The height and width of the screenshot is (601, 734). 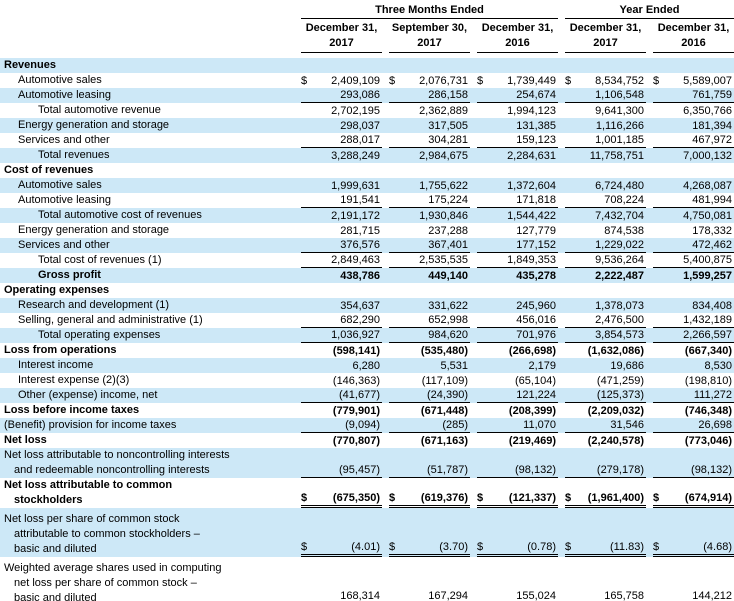 I want to click on value-cell: 8,530, so click(x=690, y=365).